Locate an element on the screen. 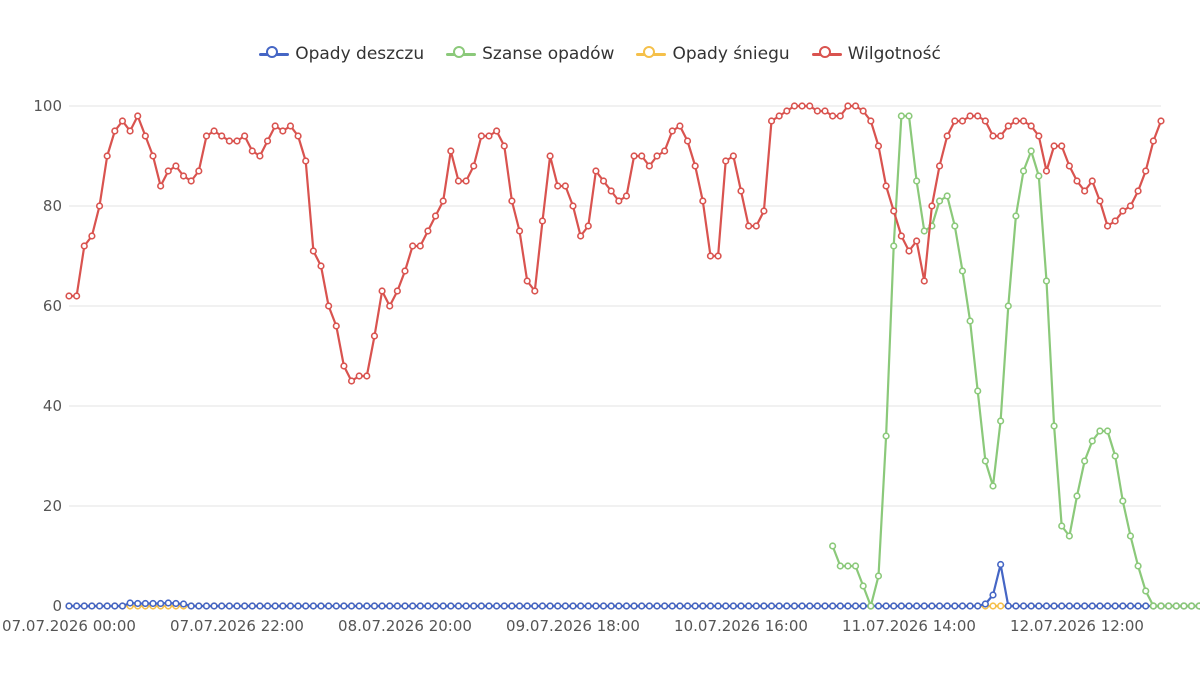 This screenshot has width=1200, height=675. legend-label-humidity: Wilgotność is located at coordinates (894, 54).